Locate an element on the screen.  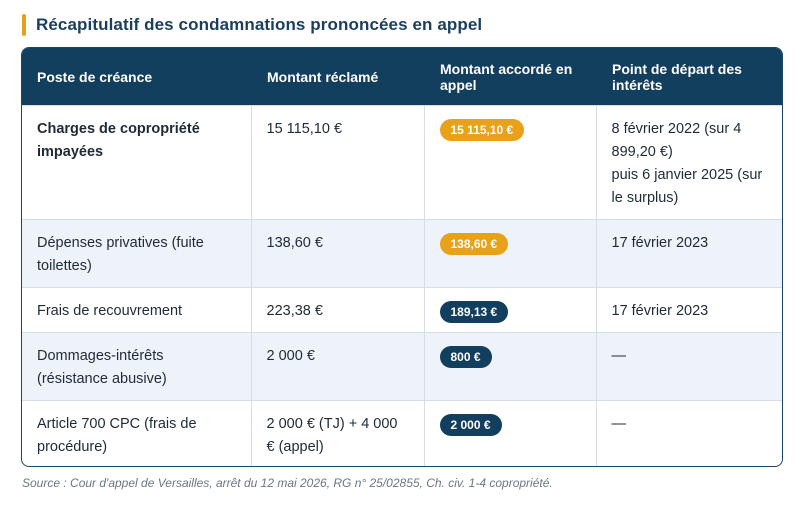
cell-accorde: 138,60 € is located at coordinates (510, 253).